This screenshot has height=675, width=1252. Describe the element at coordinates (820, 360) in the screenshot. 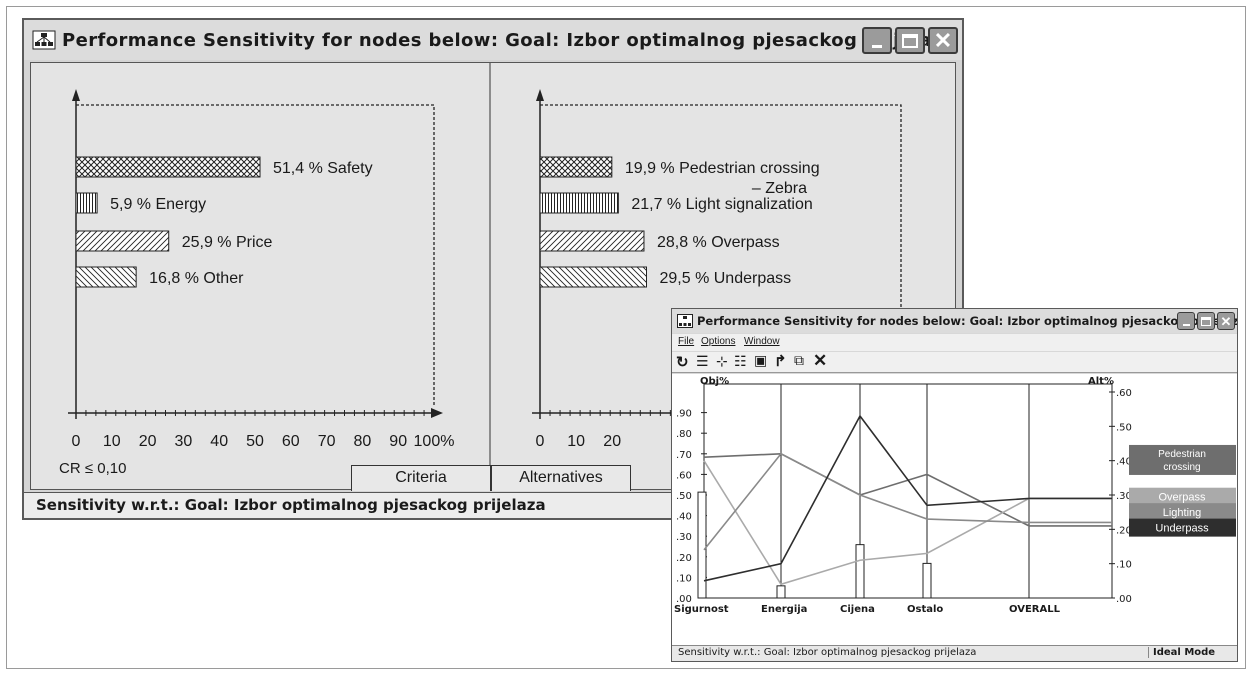

I see `toolbar-close-icon: ✕` at that location.